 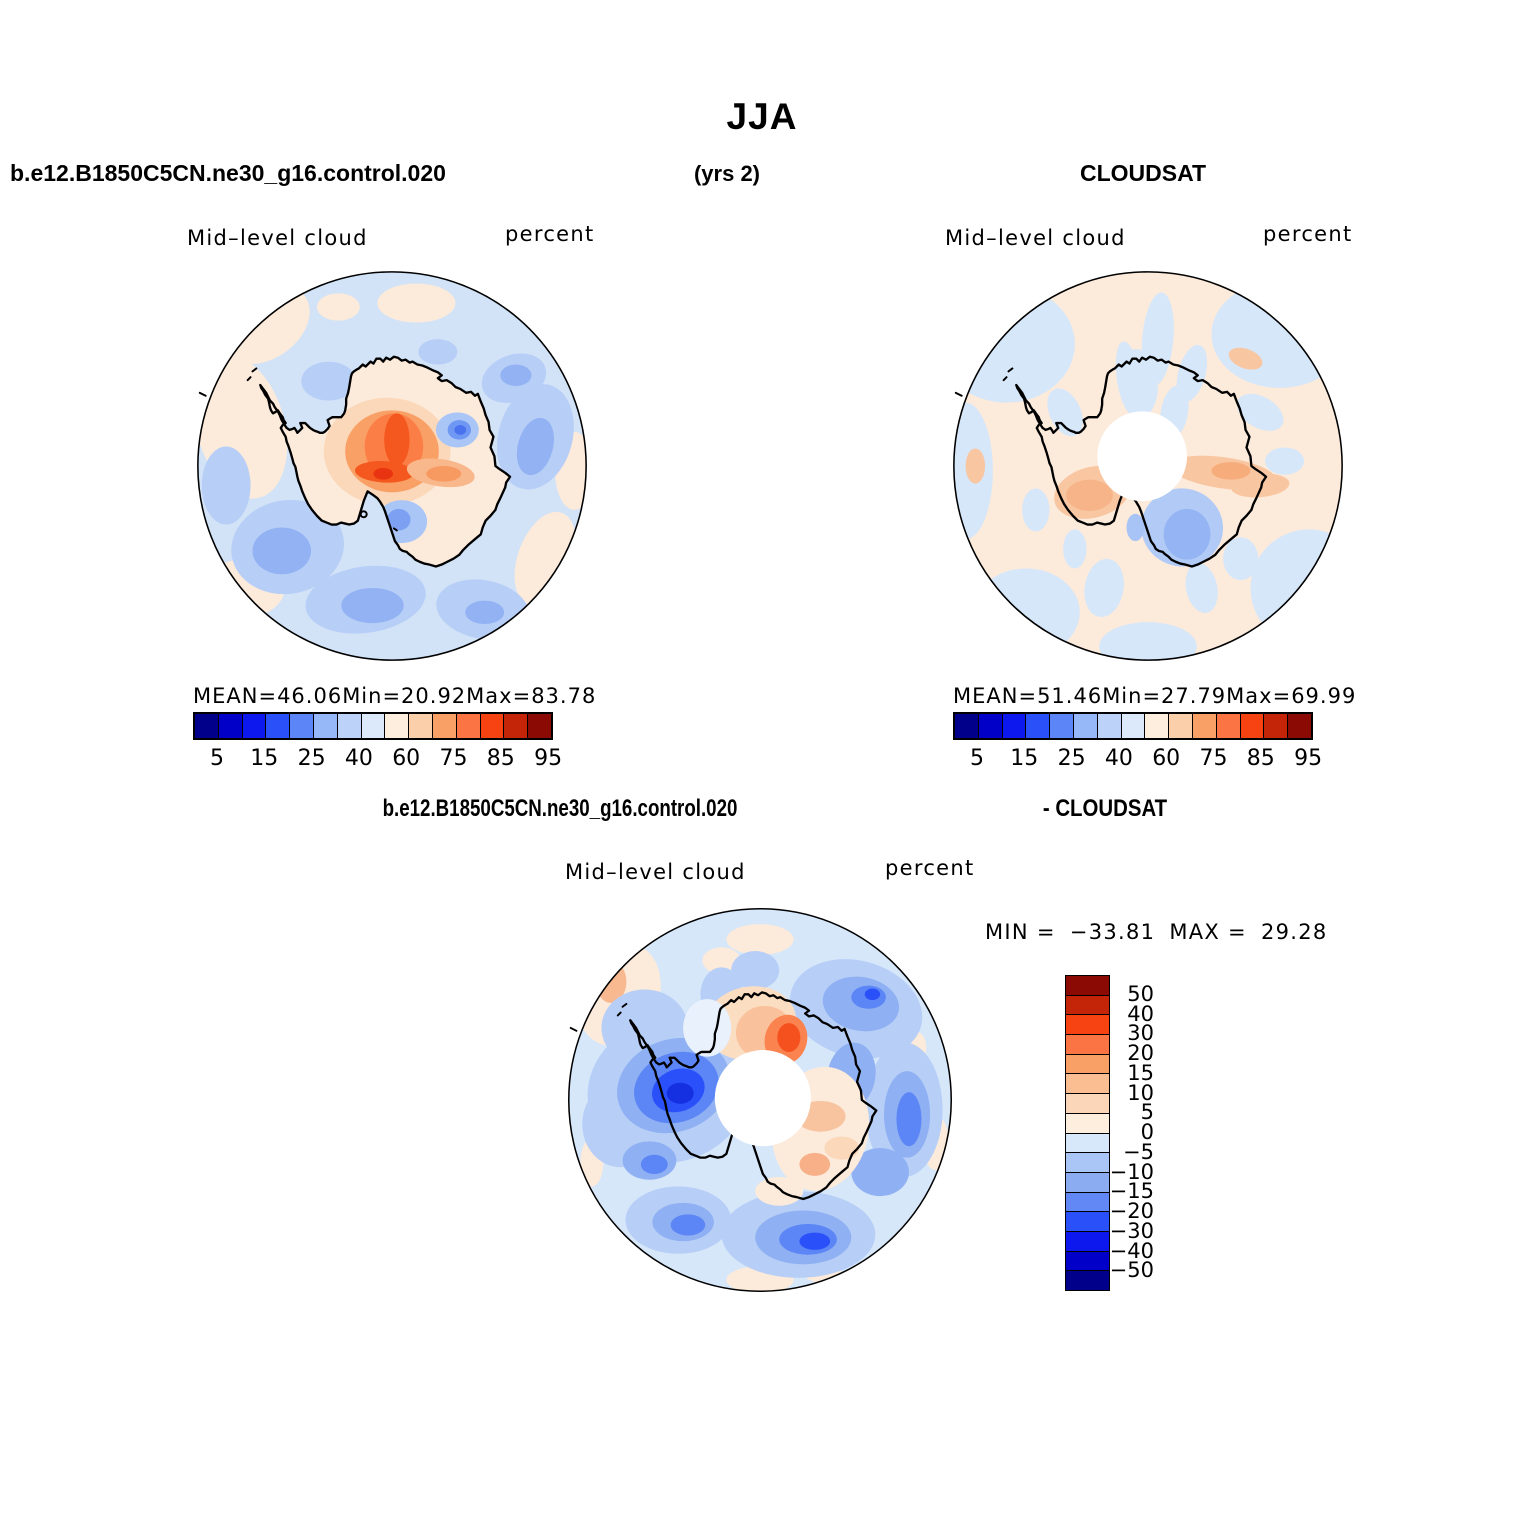 What do you see at coordinates (1324, 696) in the screenshot?
I see `max-value: 69.99` at bounding box center [1324, 696].